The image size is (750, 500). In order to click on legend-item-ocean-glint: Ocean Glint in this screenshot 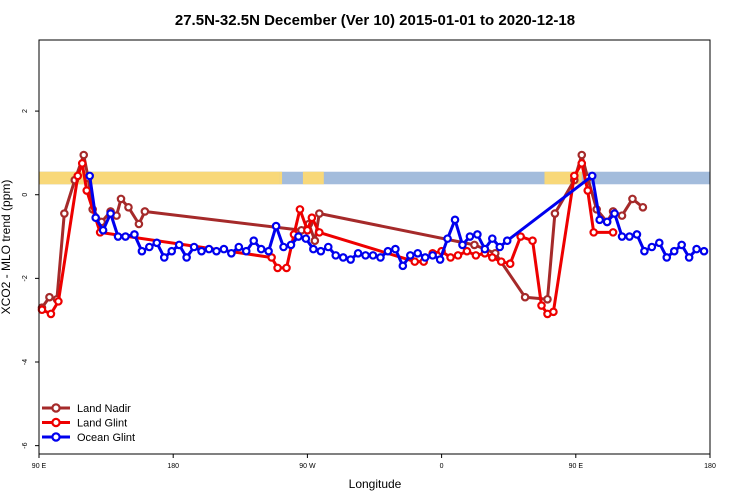, I will do `click(88, 438)`.